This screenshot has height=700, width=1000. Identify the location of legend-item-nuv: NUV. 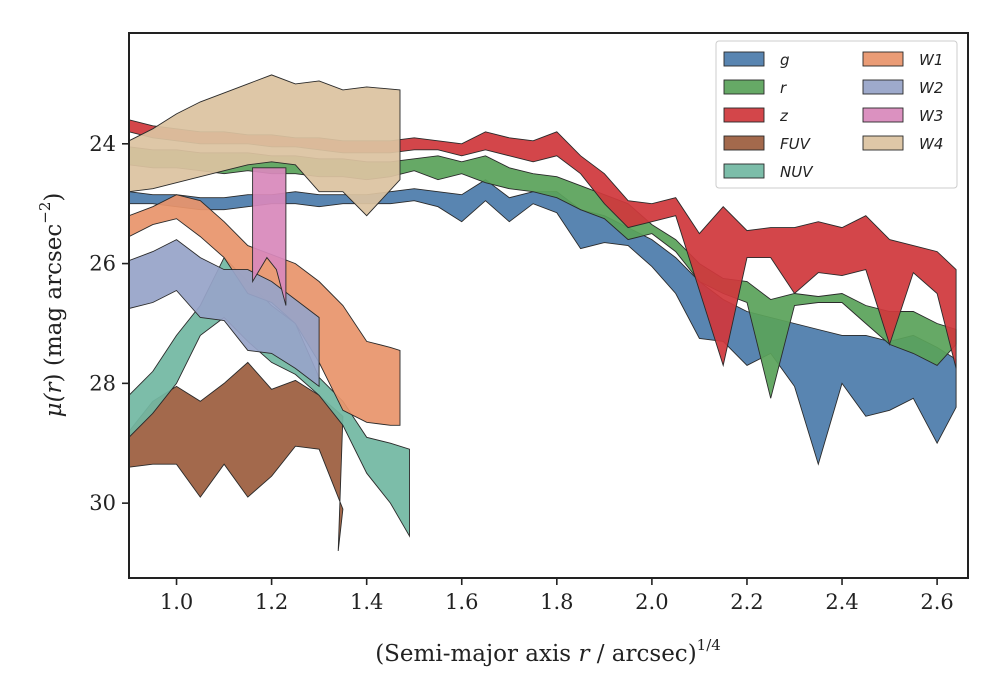
(768, 172).